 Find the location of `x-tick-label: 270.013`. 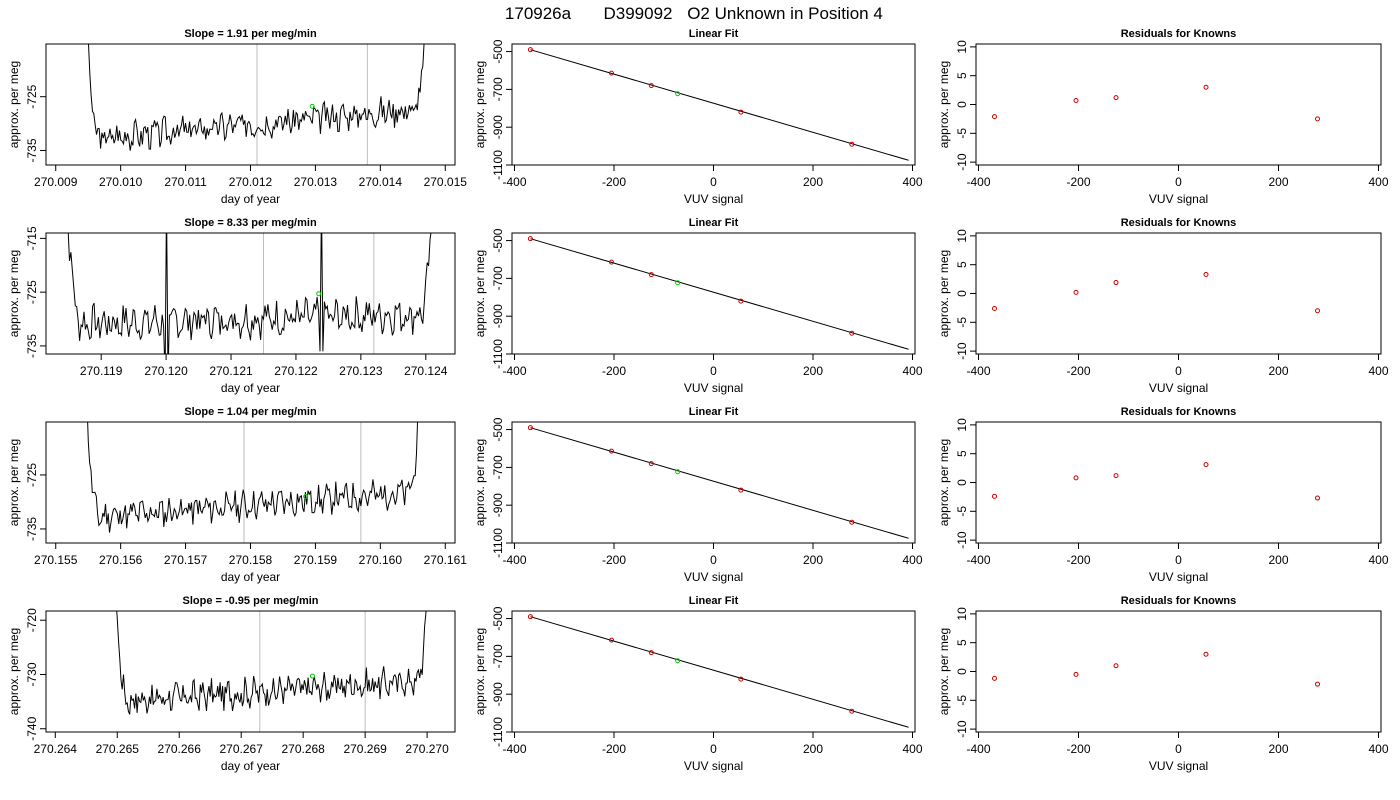

x-tick-label: 270.013 is located at coordinates (316, 182).